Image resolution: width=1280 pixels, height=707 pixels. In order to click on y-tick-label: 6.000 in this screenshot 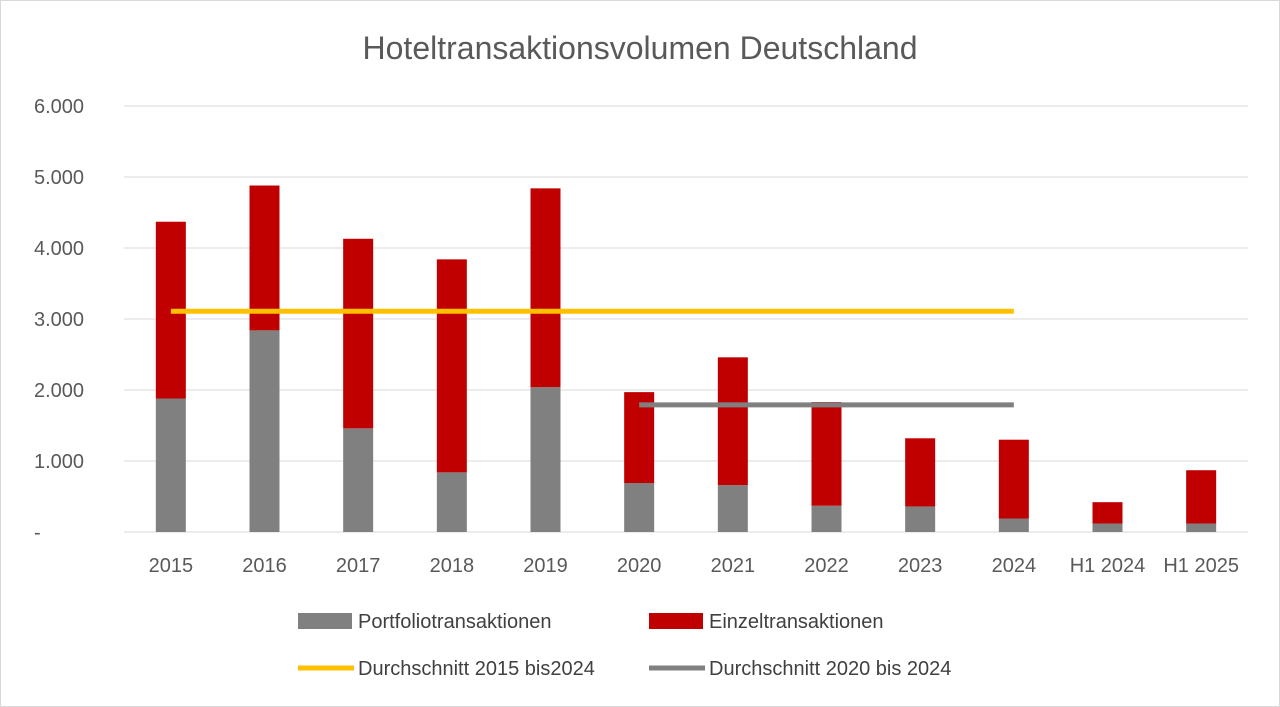, I will do `click(59, 107)`.